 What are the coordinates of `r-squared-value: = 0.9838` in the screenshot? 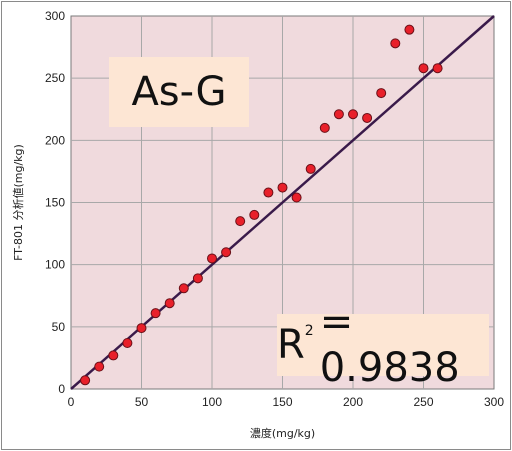 It's located at (389, 345).